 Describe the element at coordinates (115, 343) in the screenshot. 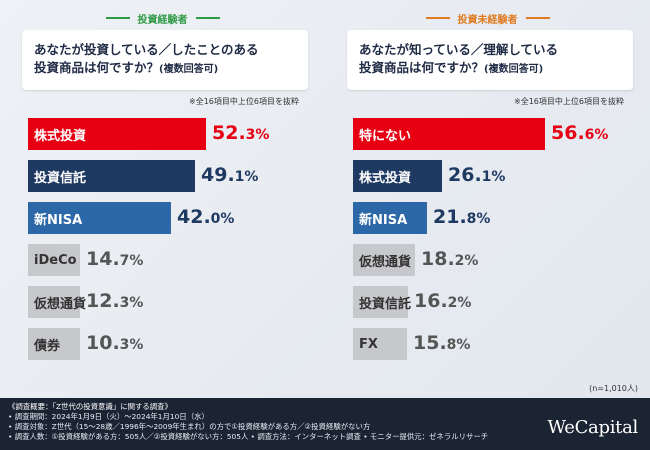

I see `data-label: 10. 3%` at that location.